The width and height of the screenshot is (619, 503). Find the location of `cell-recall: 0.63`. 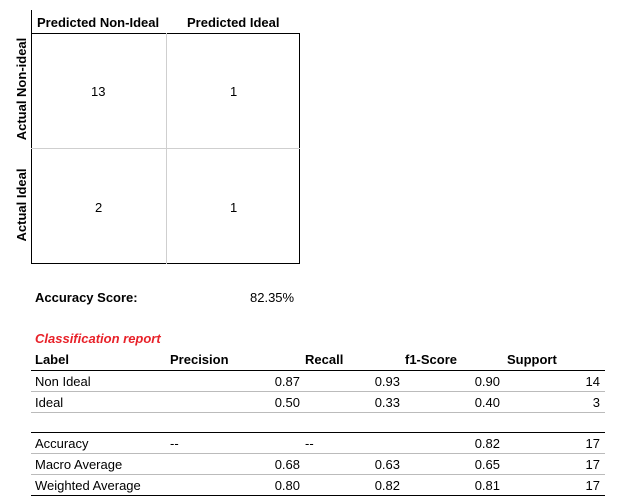

cell-recall: 0.63 is located at coordinates (387, 464).